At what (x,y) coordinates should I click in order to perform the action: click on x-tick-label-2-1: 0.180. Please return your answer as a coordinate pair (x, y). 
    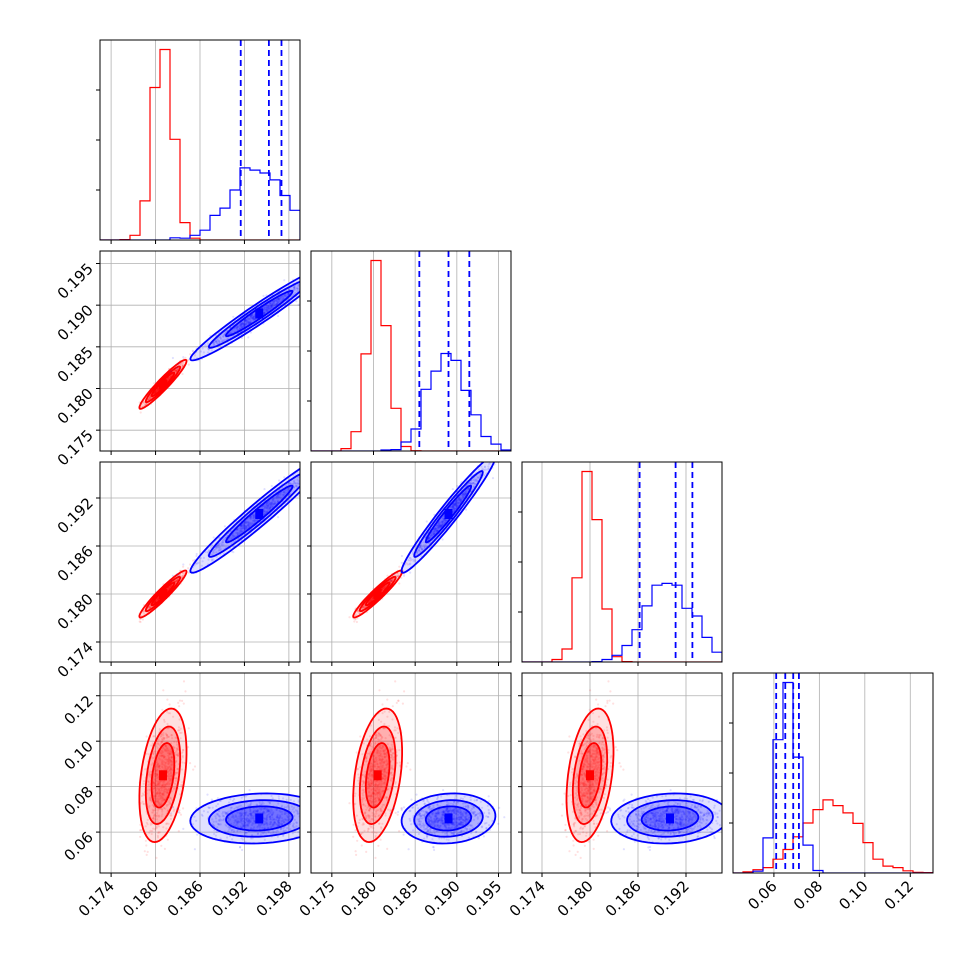
    Looking at the image, I should click on (575, 898).